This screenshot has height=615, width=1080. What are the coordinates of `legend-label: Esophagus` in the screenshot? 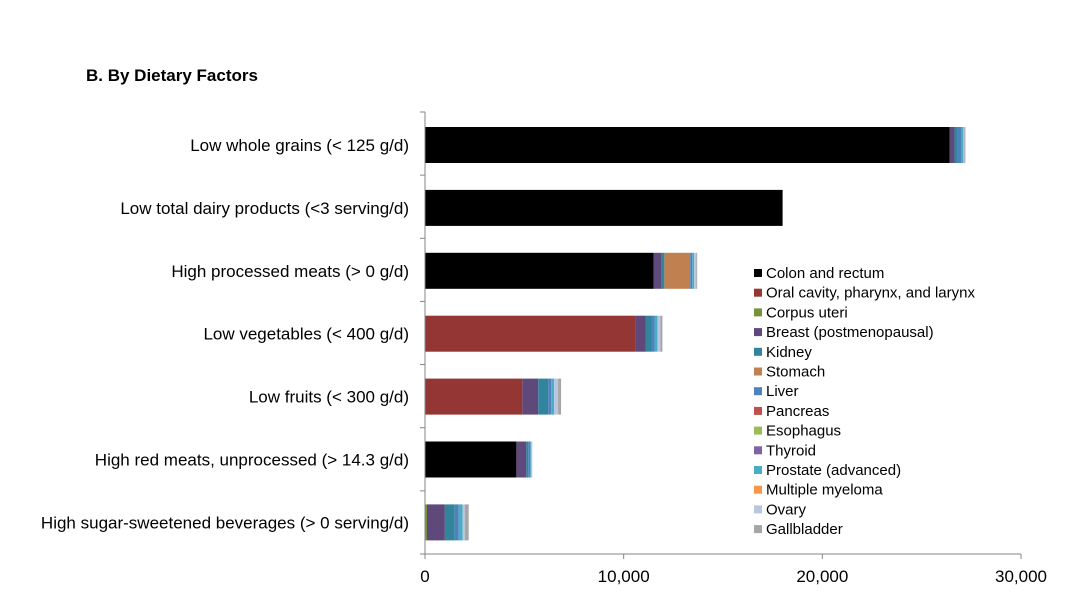 It's located at (803, 431).